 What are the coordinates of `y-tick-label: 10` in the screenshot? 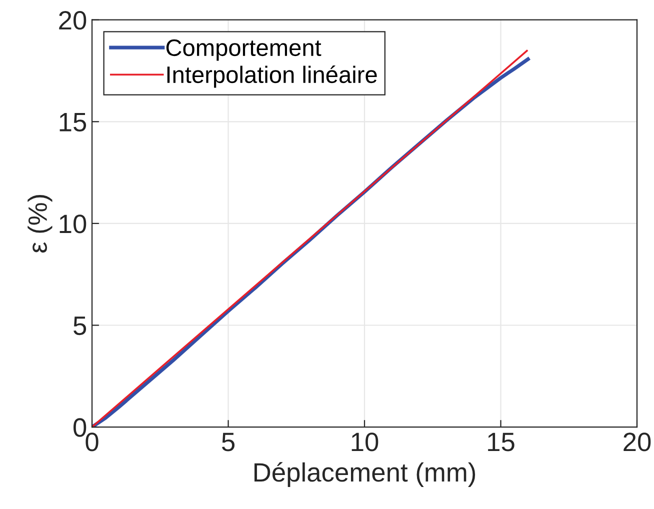 It's located at (73, 224).